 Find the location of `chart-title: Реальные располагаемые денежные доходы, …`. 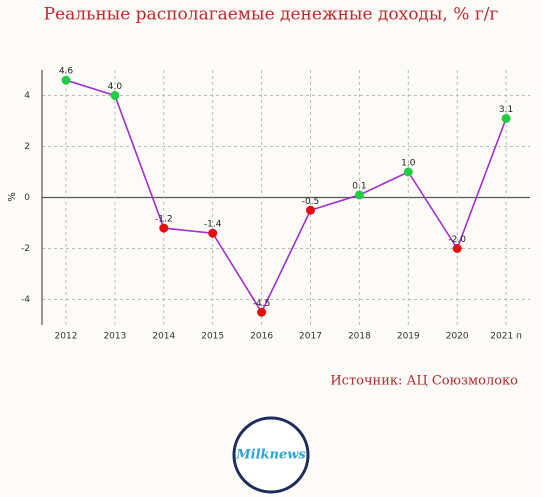

chart-title: Реальные располагаемые денежные доходы, … is located at coordinates (271, 15).